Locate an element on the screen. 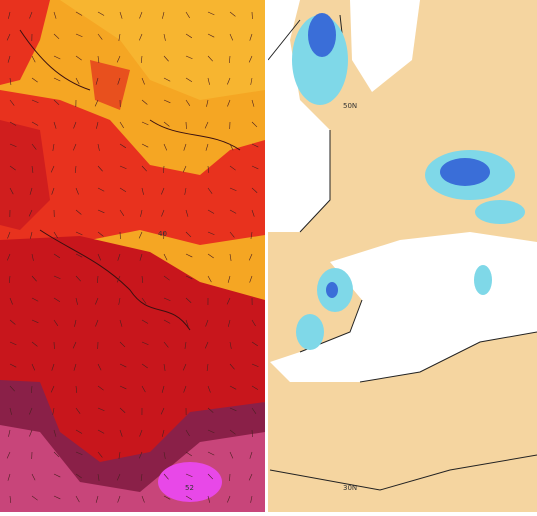  divider is located at coordinates (266, 256).